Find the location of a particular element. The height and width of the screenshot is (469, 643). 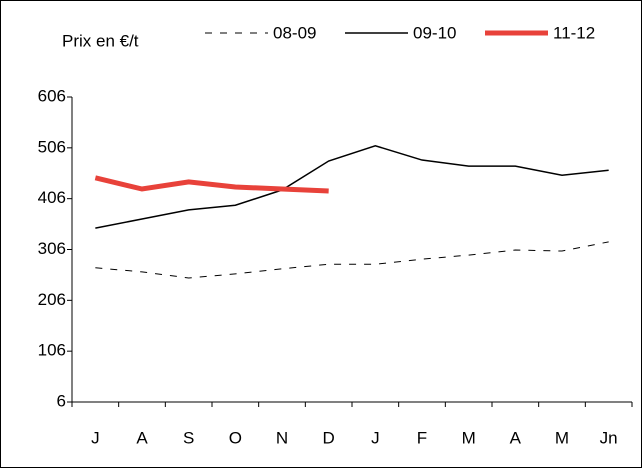

x-tick-label: Jn is located at coordinates (609, 437).